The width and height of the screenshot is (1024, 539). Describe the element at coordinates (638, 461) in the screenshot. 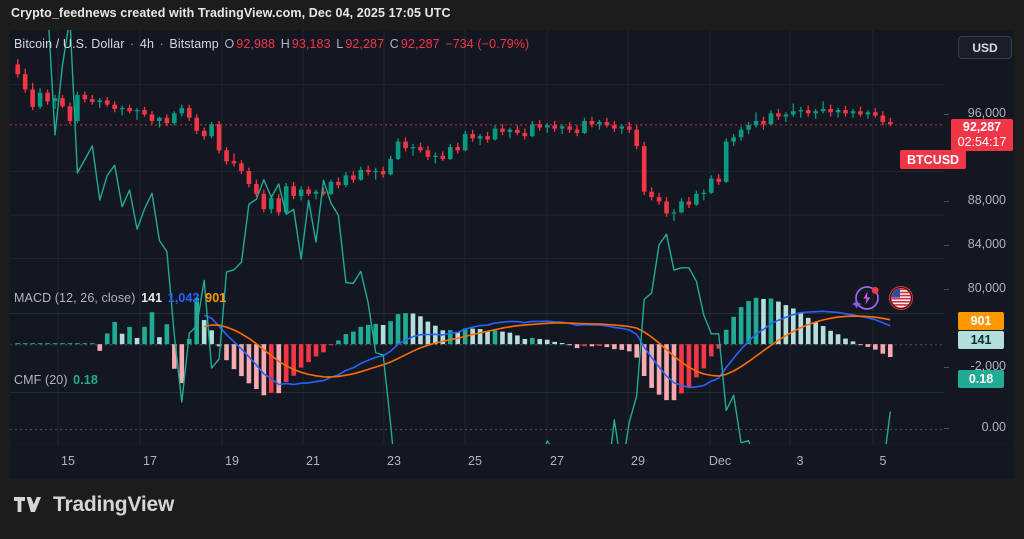

I see `time-axis-label: 29` at that location.